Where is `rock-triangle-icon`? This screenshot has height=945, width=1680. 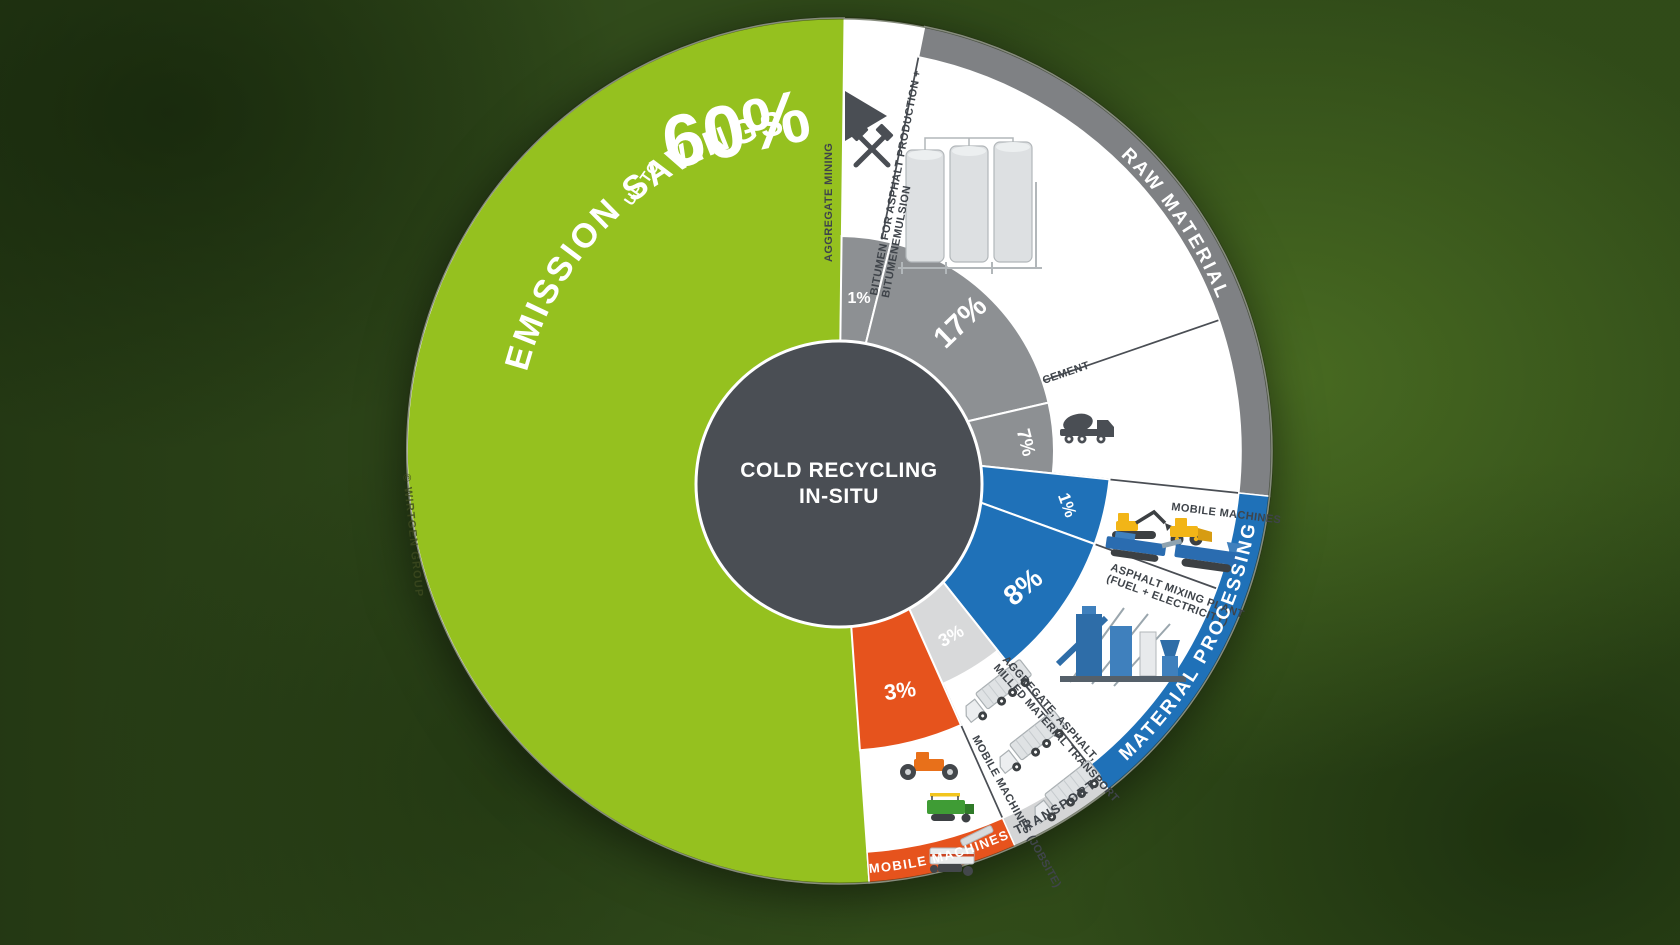
rock-triangle-icon is located at coordinates (866, 116).